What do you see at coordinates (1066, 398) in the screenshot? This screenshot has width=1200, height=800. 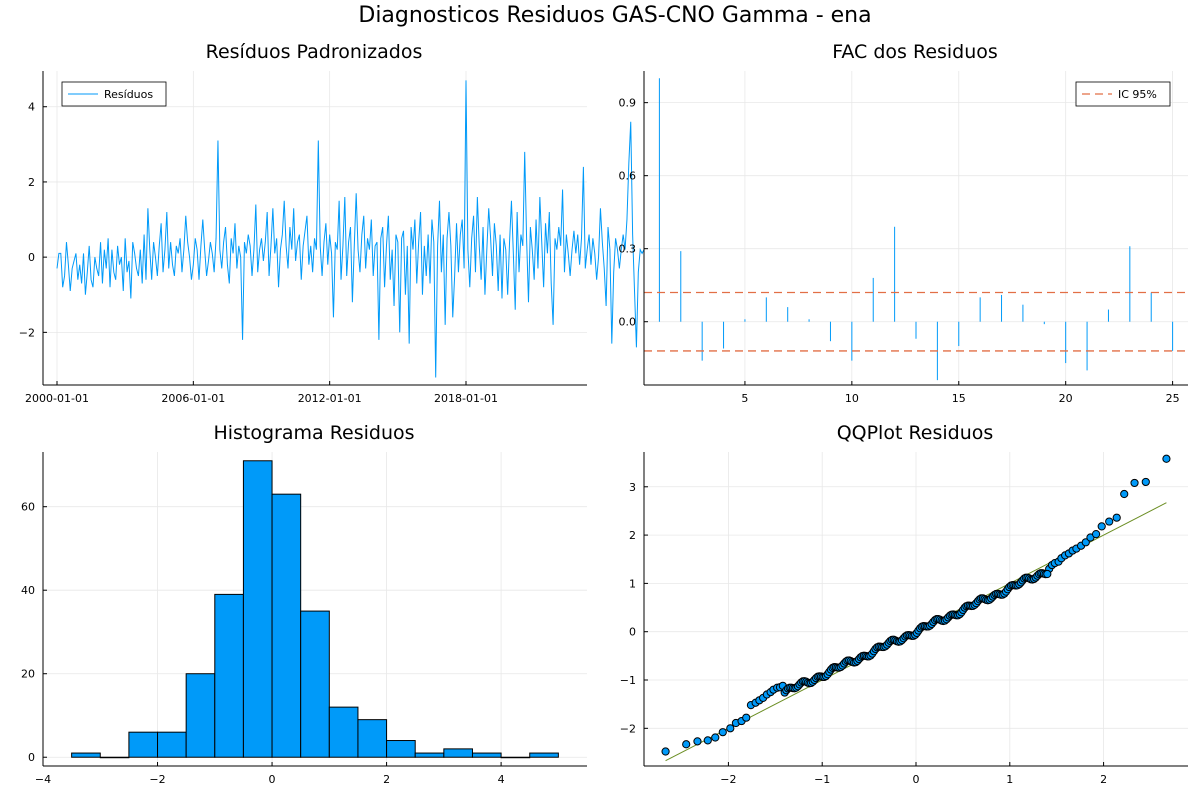 I see `acf-x-tick-label: 20` at bounding box center [1066, 398].